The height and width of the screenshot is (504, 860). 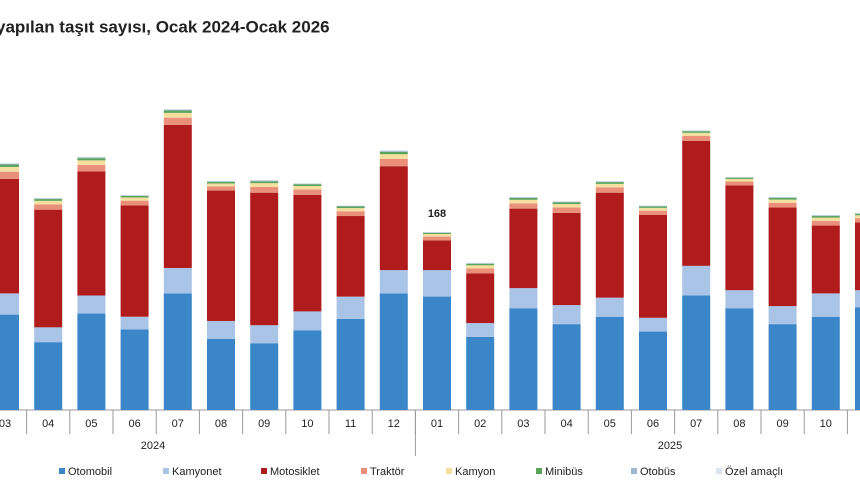 I want to click on x-tick-label: 09, so click(x=782, y=424).